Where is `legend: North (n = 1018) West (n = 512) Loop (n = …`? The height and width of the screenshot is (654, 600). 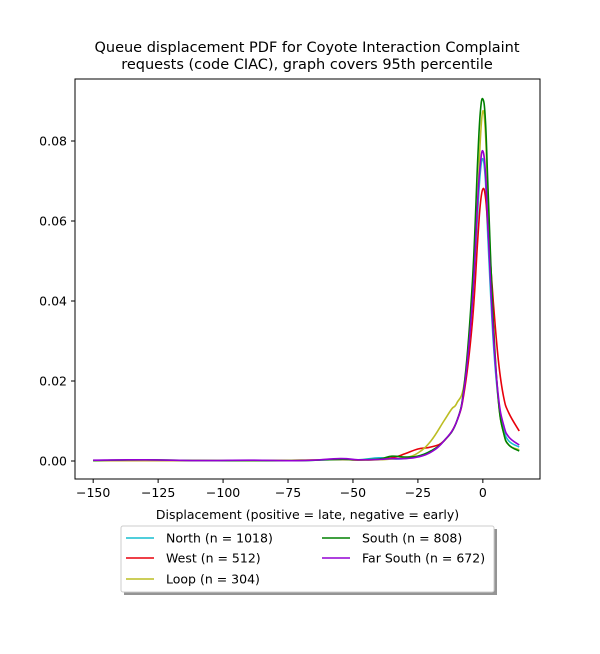
legend: North (n = 1018) West (n = 512) Loop (n = … is located at coordinates (308, 560).